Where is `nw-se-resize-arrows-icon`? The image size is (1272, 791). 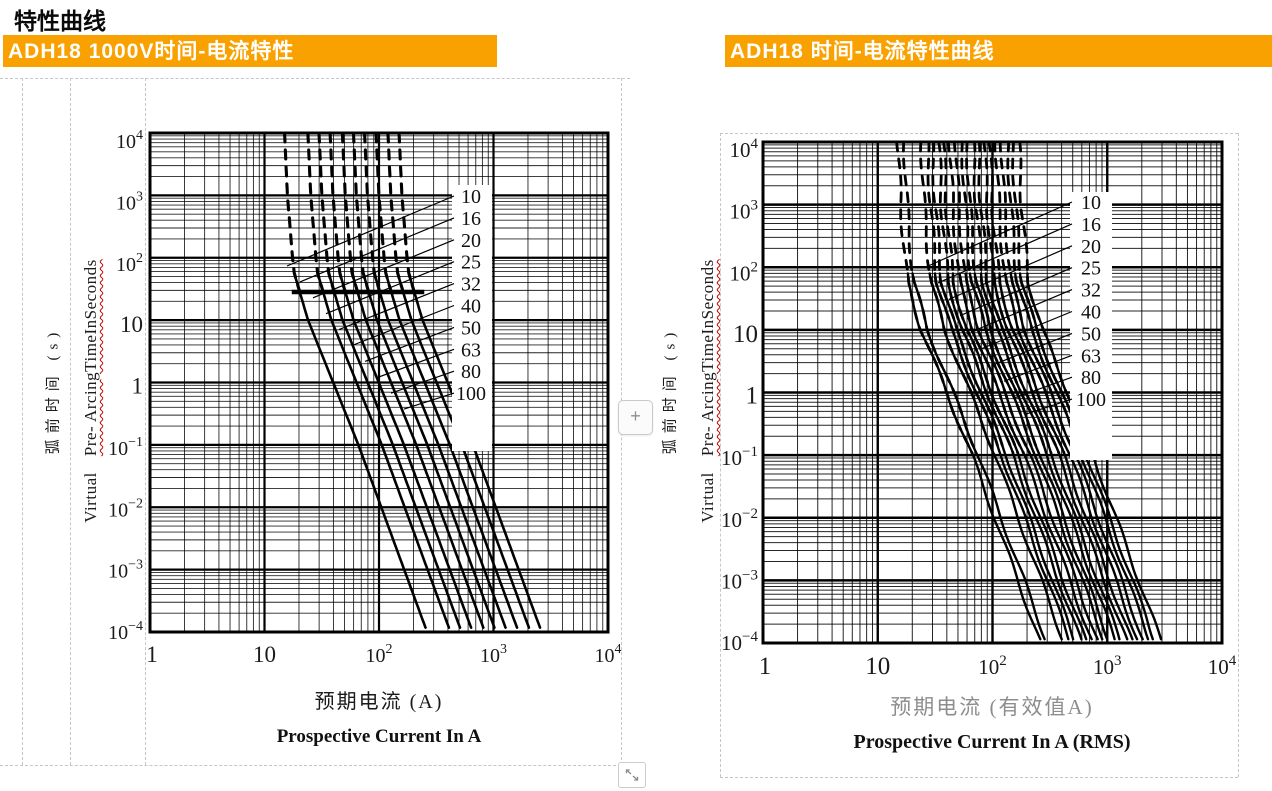 nw-se-resize-arrows-icon is located at coordinates (632, 775).